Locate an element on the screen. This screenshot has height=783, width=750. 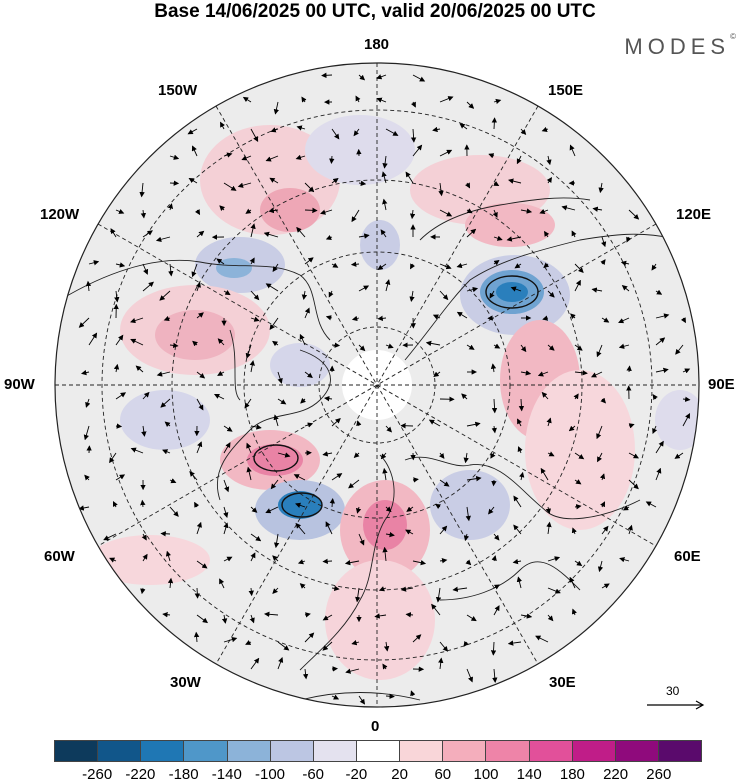
colorbar-tick-label: -180 is located at coordinates (183, 774).